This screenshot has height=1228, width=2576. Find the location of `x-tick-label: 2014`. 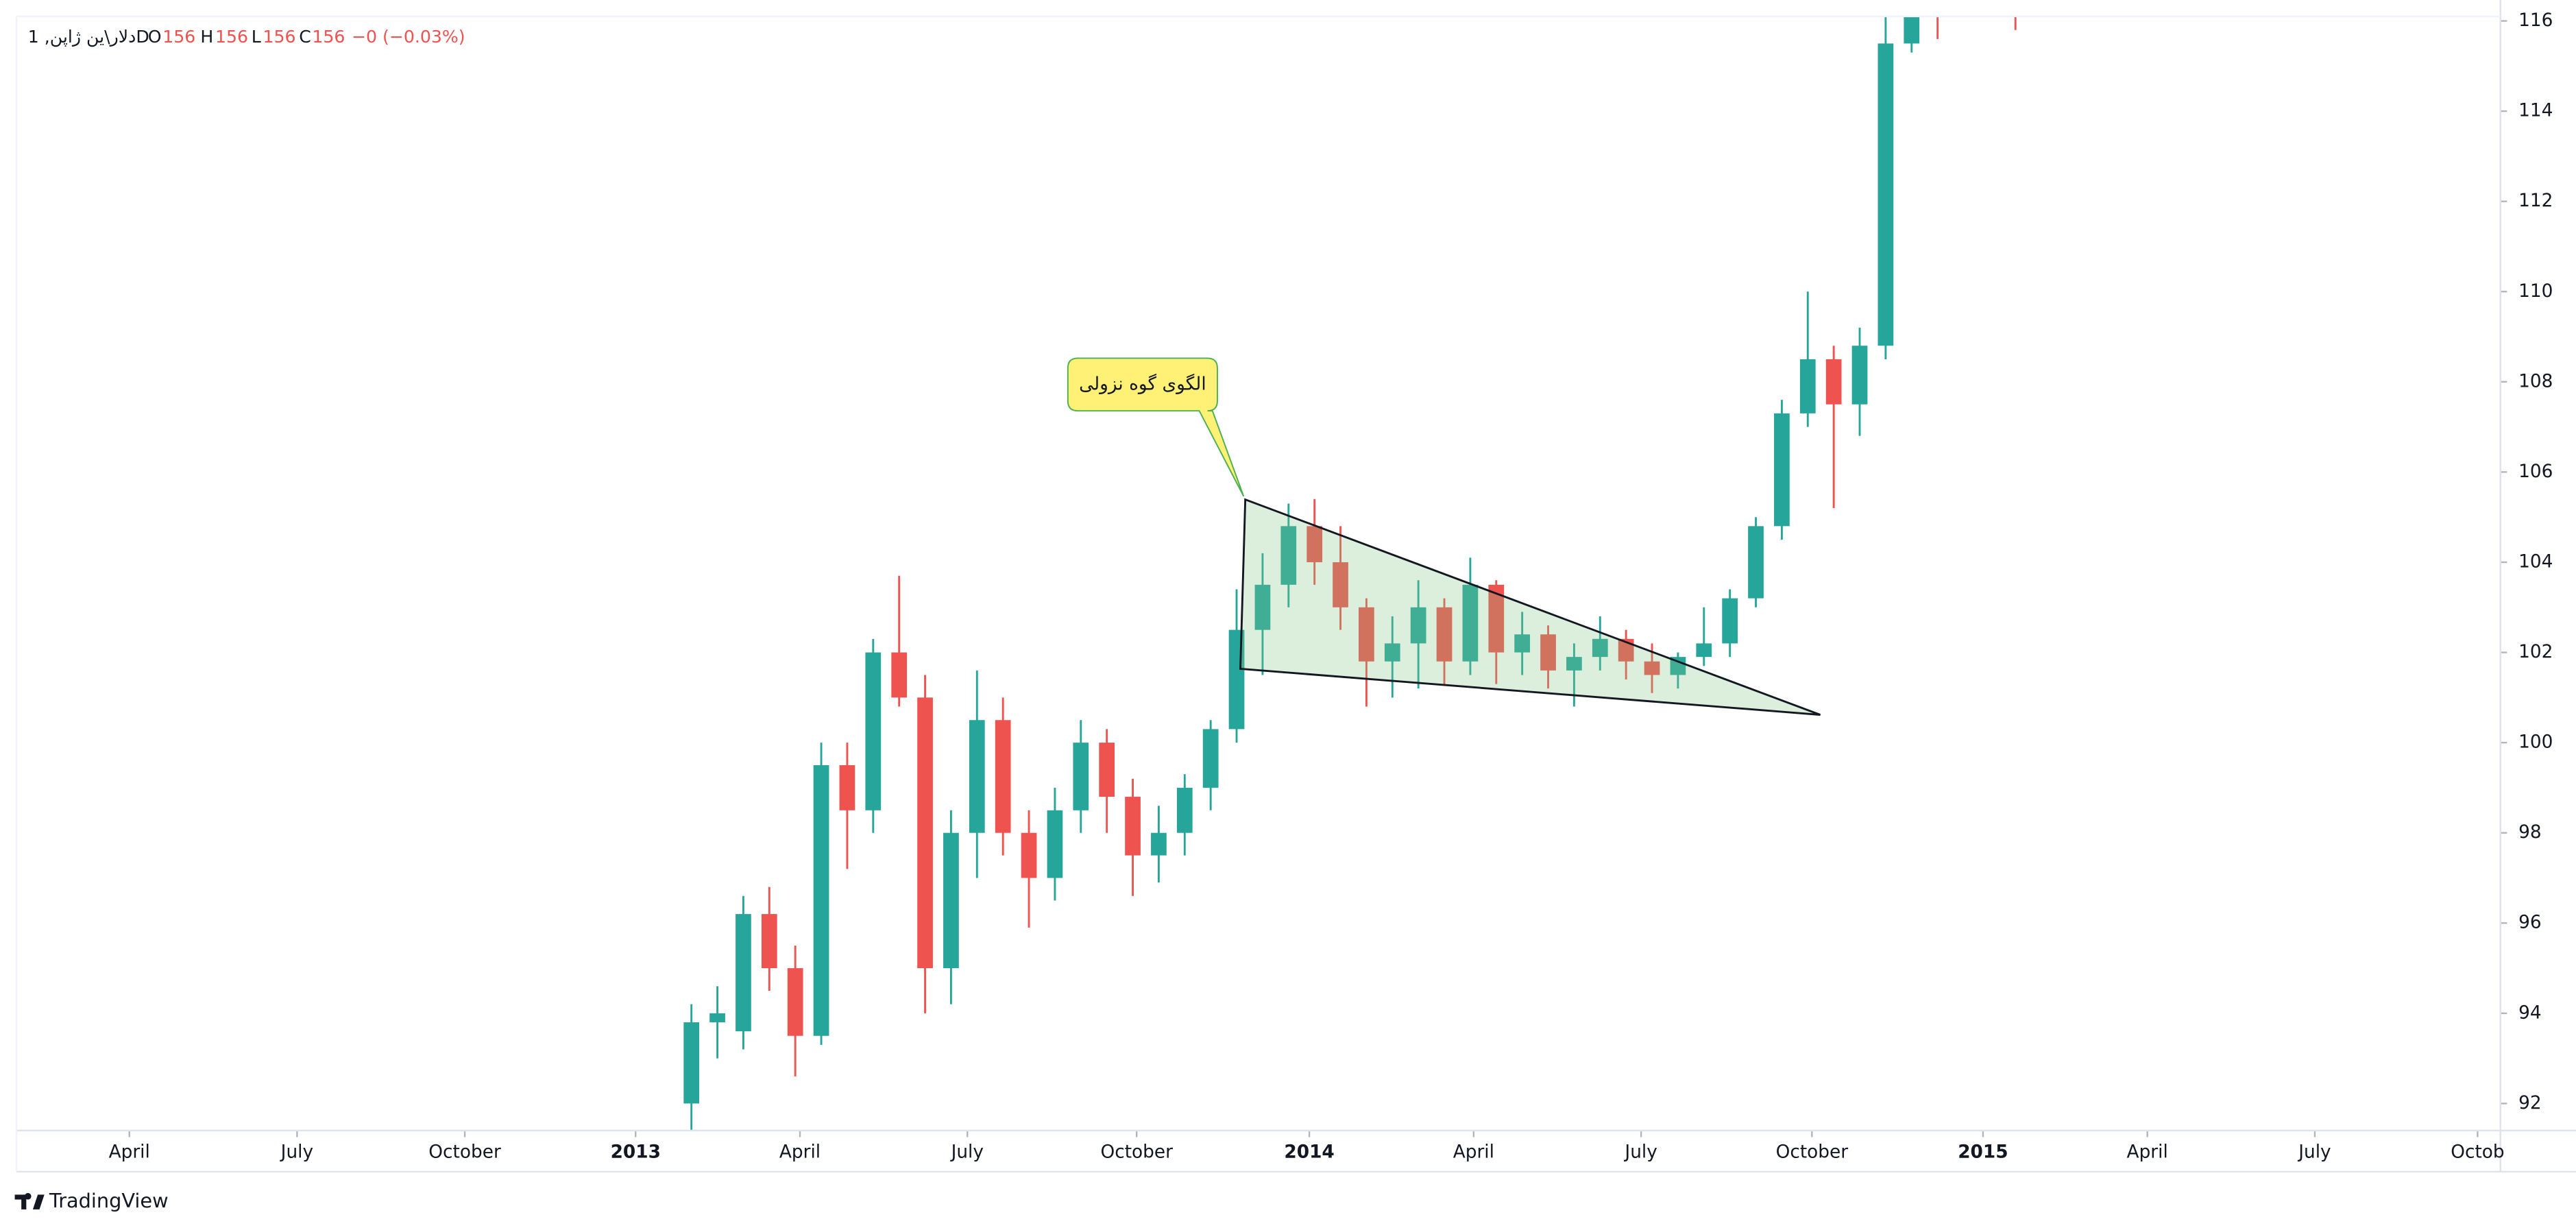

x-tick-label: 2014 is located at coordinates (1309, 1153).